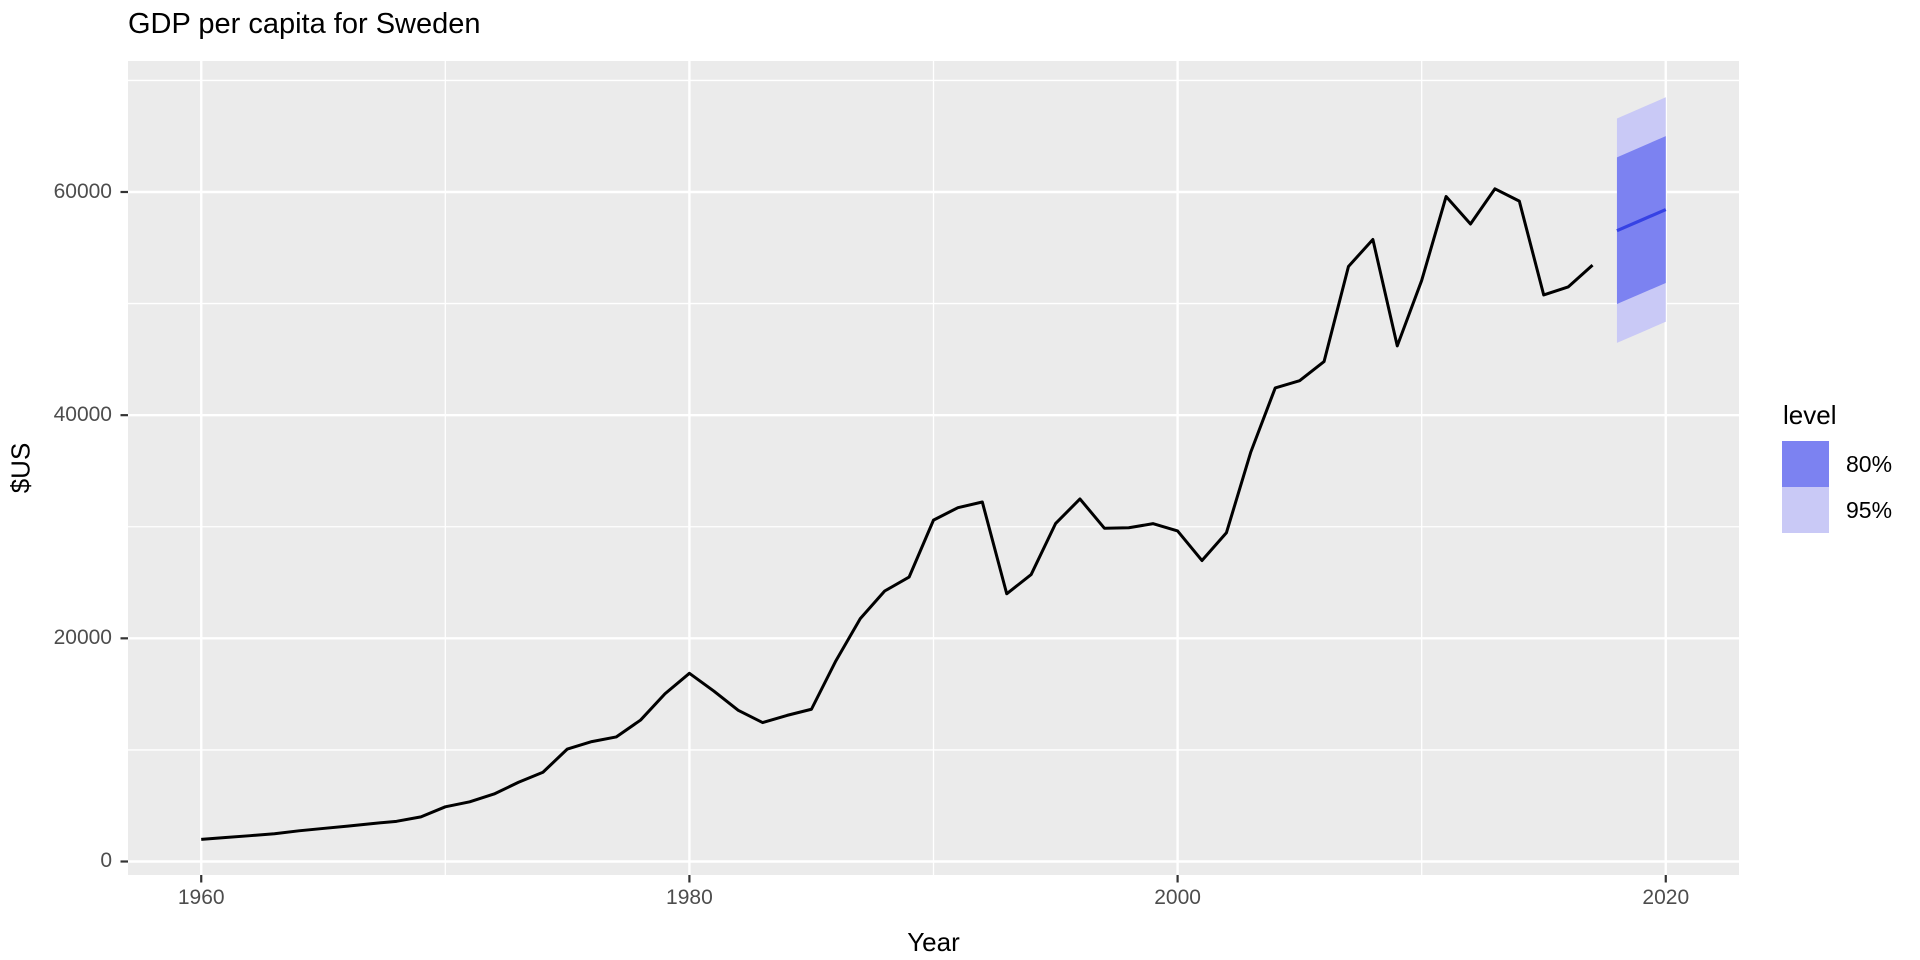  What do you see at coordinates (1641, 220) in the screenshot?
I see `forecast-mean-line` at bounding box center [1641, 220].